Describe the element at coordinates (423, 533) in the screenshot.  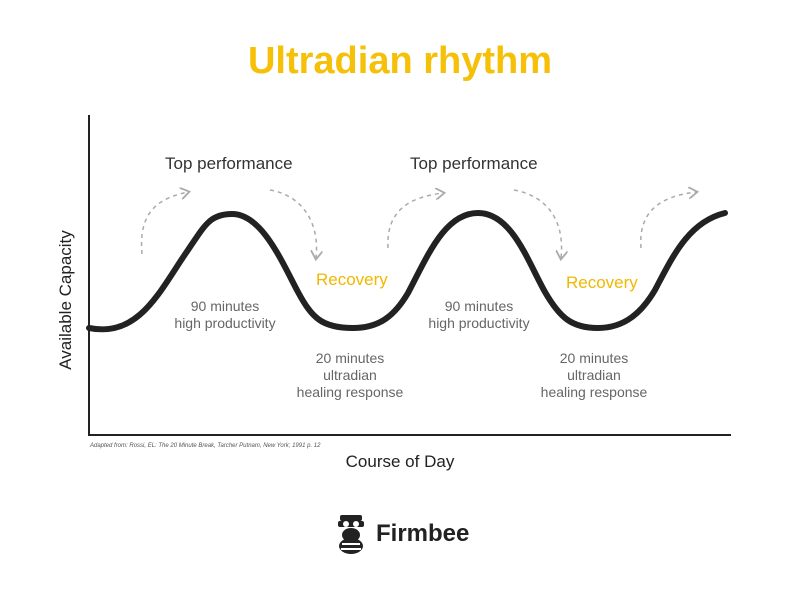
I see `brand-name: Firmbee` at that location.